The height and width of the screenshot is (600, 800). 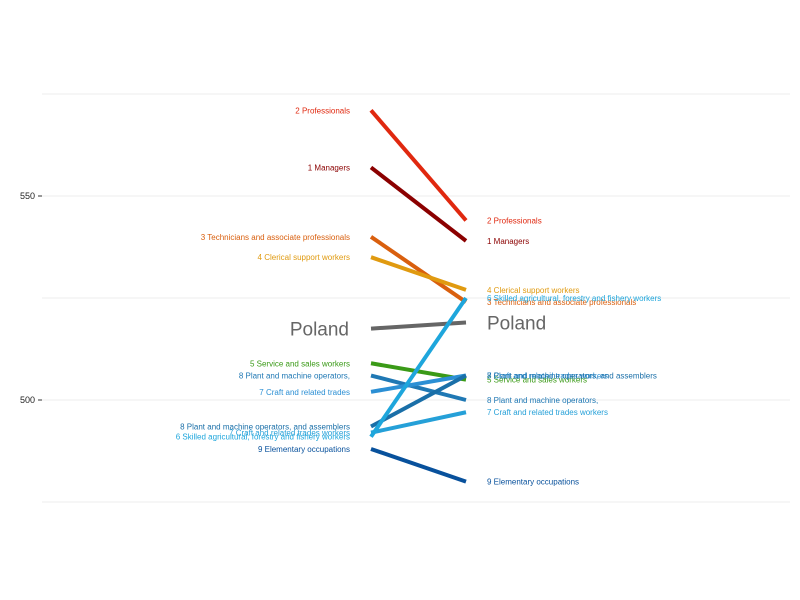 What do you see at coordinates (516, 323) in the screenshot?
I see `right-label: Poland` at bounding box center [516, 323].